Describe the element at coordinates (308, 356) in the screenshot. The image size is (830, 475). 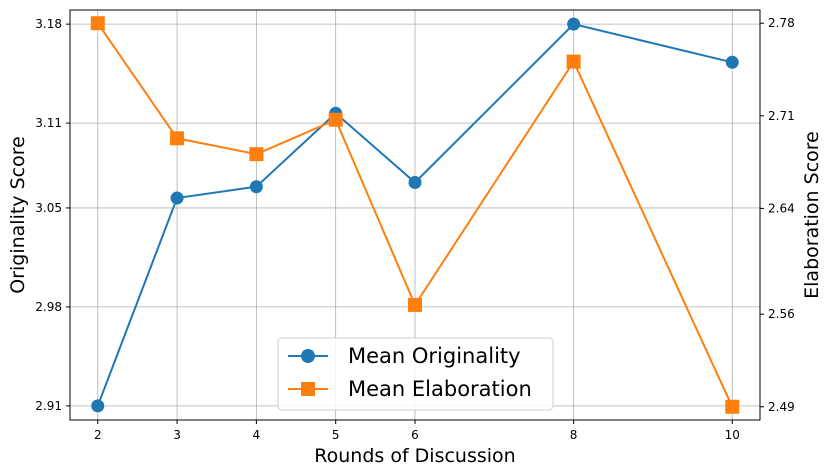
I see `legend-marker-circle` at that location.